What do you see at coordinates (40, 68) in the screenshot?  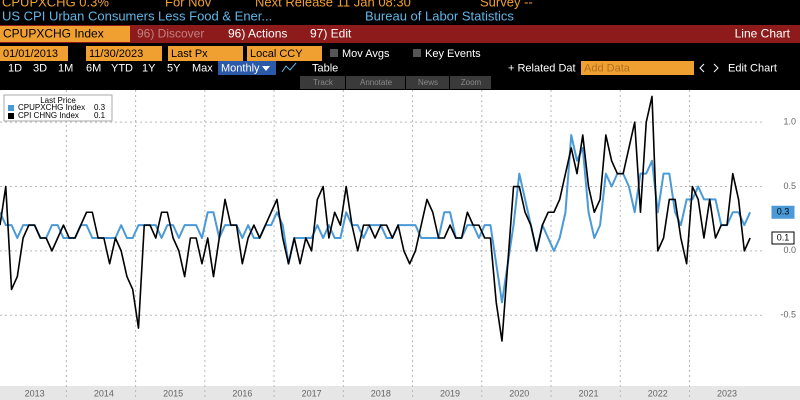 I see `range-button: 3D` at bounding box center [40, 68].